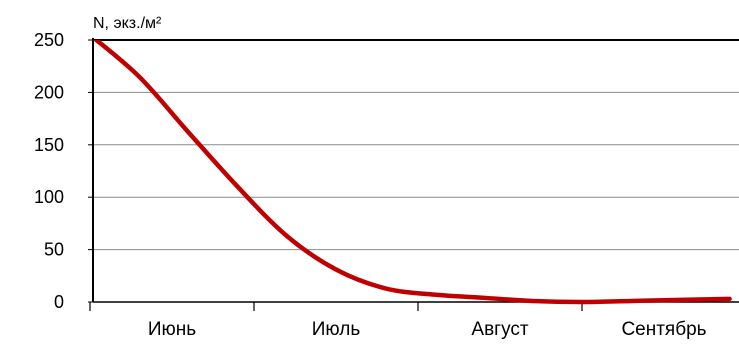  What do you see at coordinates (49, 40) in the screenshot?
I see `y-tick-label-250: 250` at bounding box center [49, 40].